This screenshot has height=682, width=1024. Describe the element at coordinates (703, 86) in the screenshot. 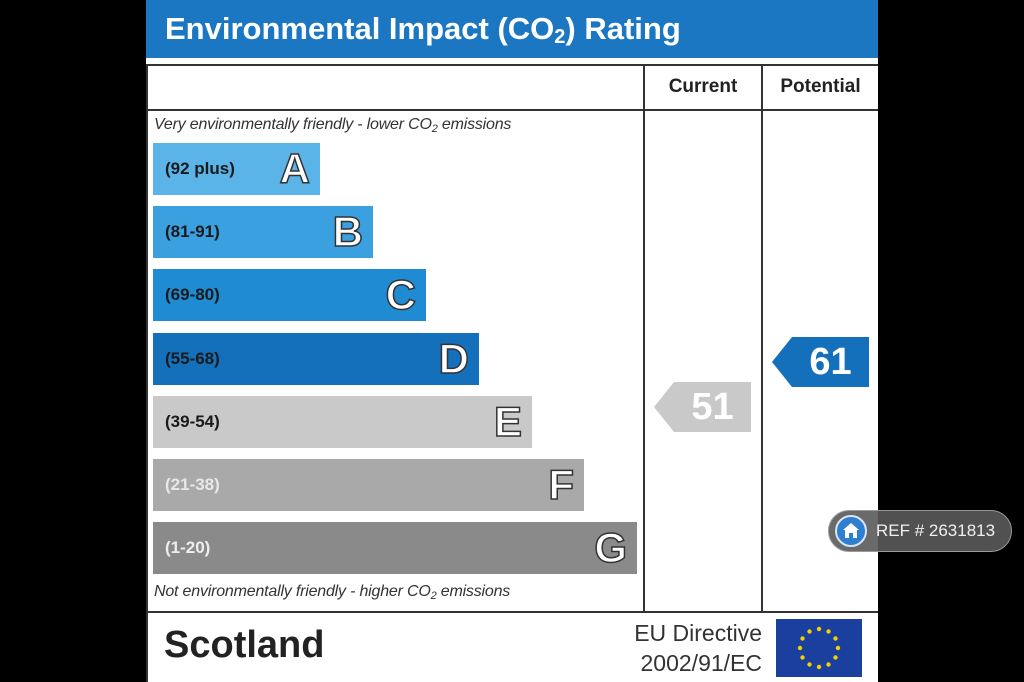

I see `current-column-header: Current` at that location.